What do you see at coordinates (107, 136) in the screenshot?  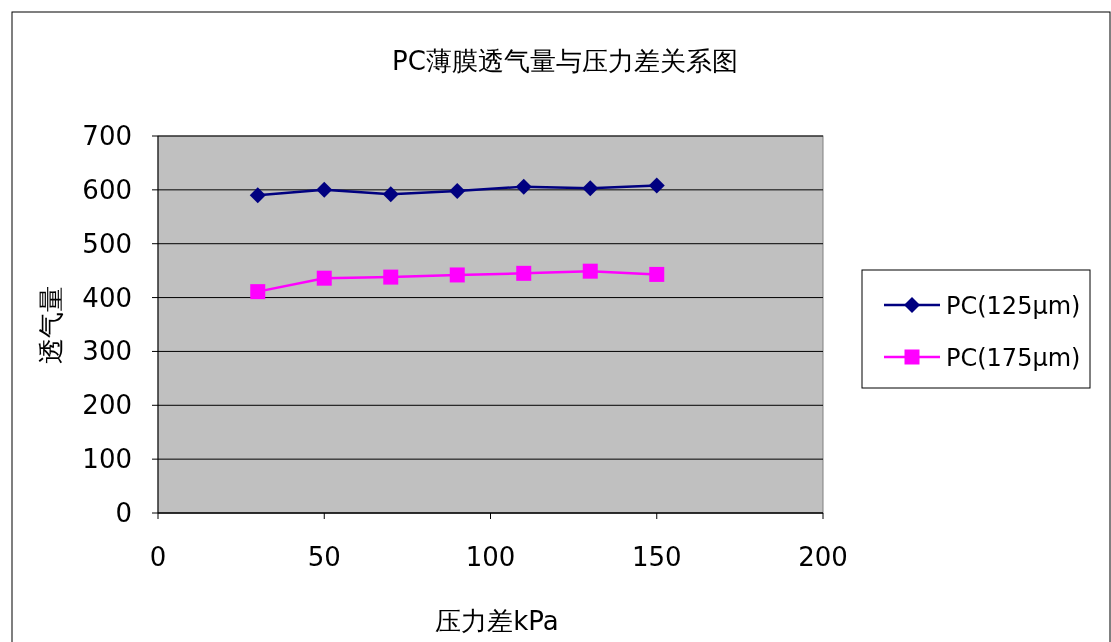 I see `y-tick-label: 700` at bounding box center [107, 136].